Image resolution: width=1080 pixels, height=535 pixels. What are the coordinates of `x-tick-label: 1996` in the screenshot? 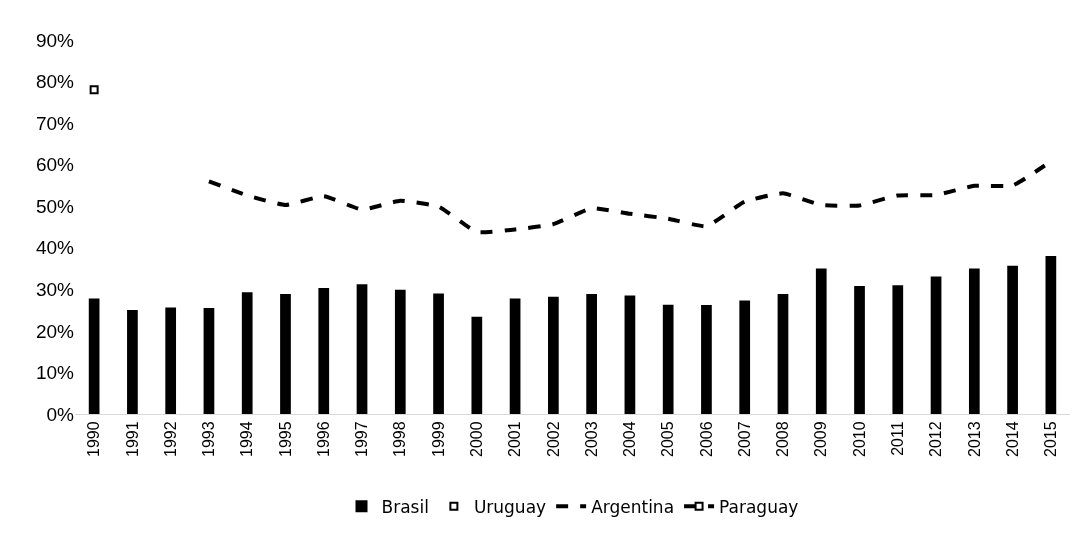 It's located at (323, 439).